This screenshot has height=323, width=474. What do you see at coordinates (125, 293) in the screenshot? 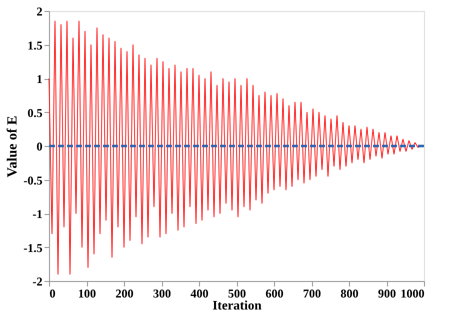
I see `x-tick-label: 200` at bounding box center [125, 293].